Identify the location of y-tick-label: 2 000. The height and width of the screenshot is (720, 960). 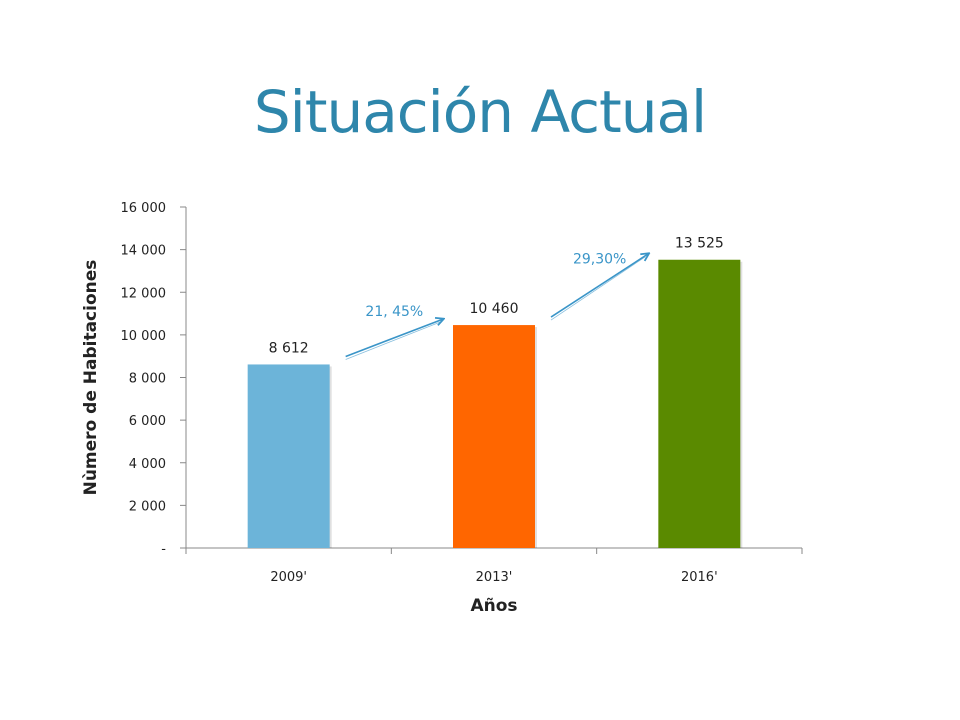
(147, 506).